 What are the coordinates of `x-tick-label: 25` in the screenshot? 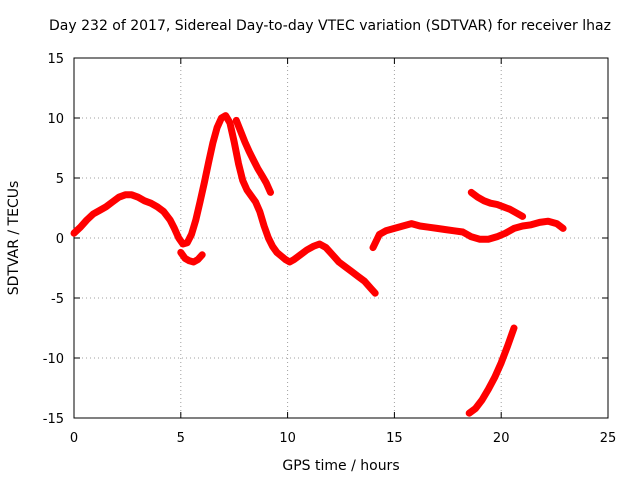 It's located at (608, 438).